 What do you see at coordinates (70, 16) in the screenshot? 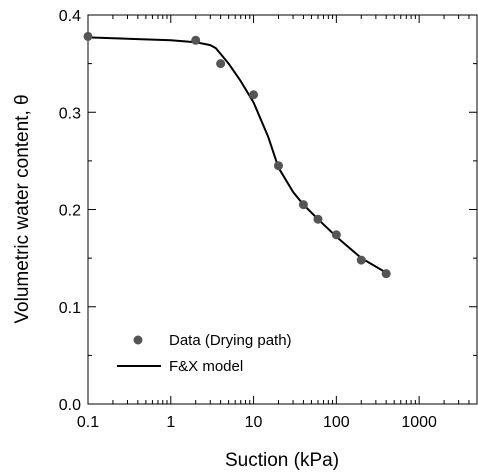
I see `y-tick-label: 0.4` at bounding box center [70, 16].